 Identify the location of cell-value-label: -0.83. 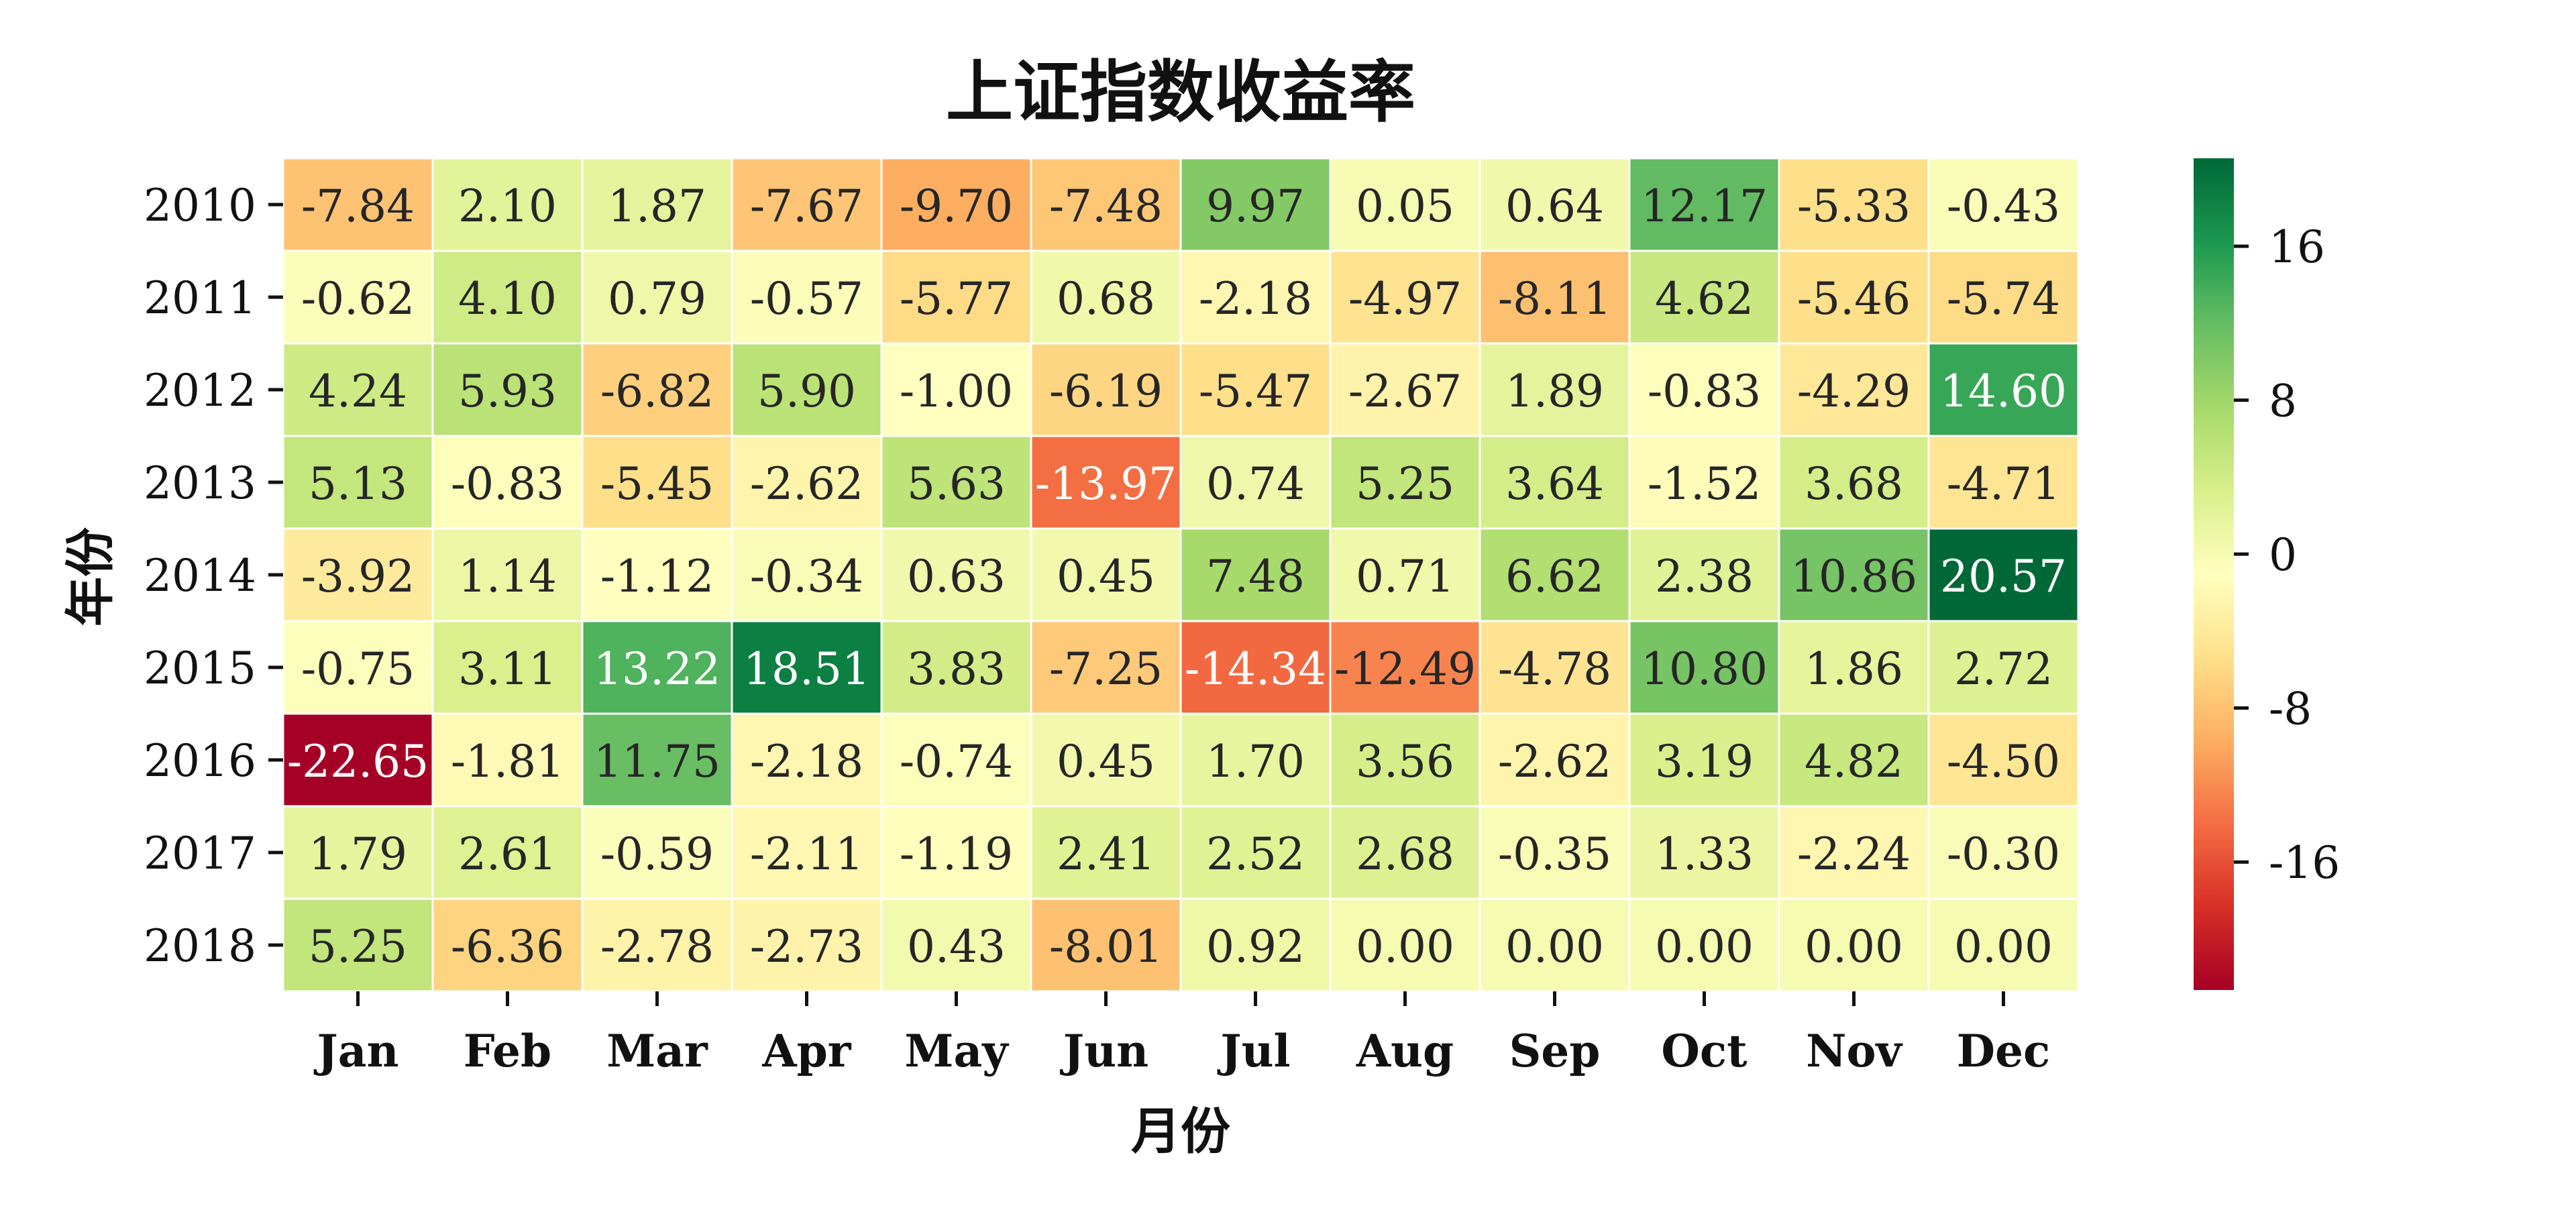
(507, 484).